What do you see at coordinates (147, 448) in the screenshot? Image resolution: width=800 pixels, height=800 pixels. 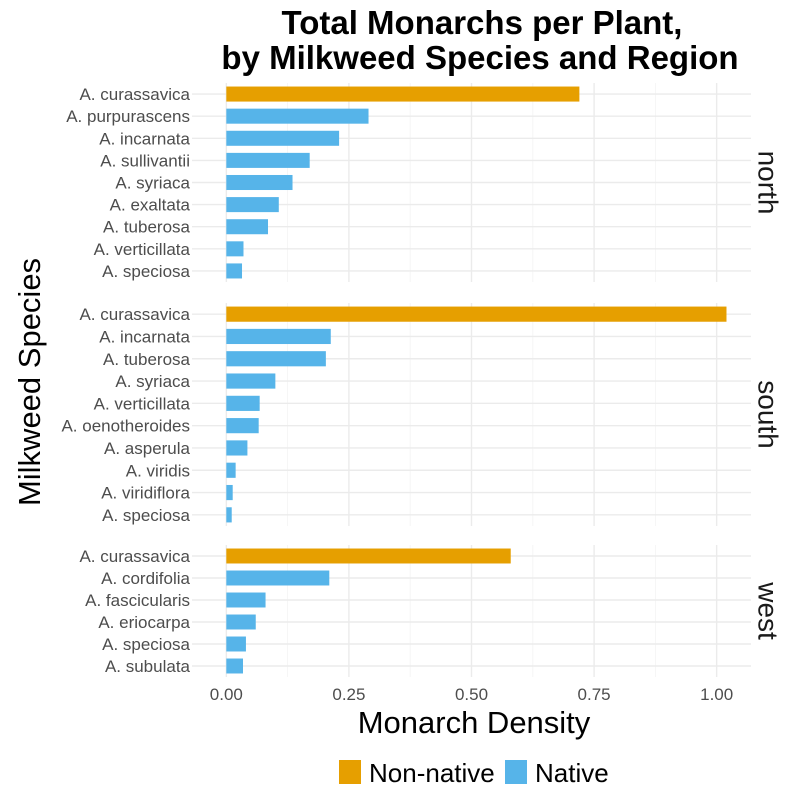 I see `y-tick-label: A. asperula` at bounding box center [147, 448].